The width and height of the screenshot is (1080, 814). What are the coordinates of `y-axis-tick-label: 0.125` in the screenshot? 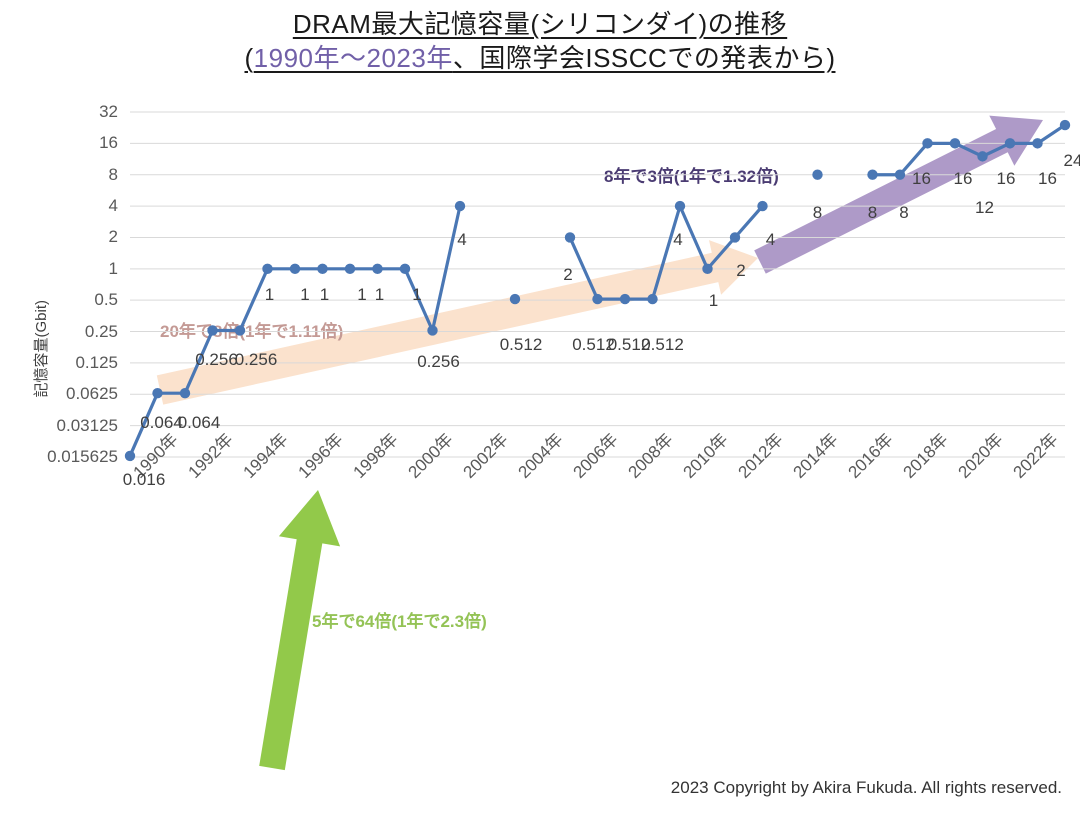 It's located at (96, 362).